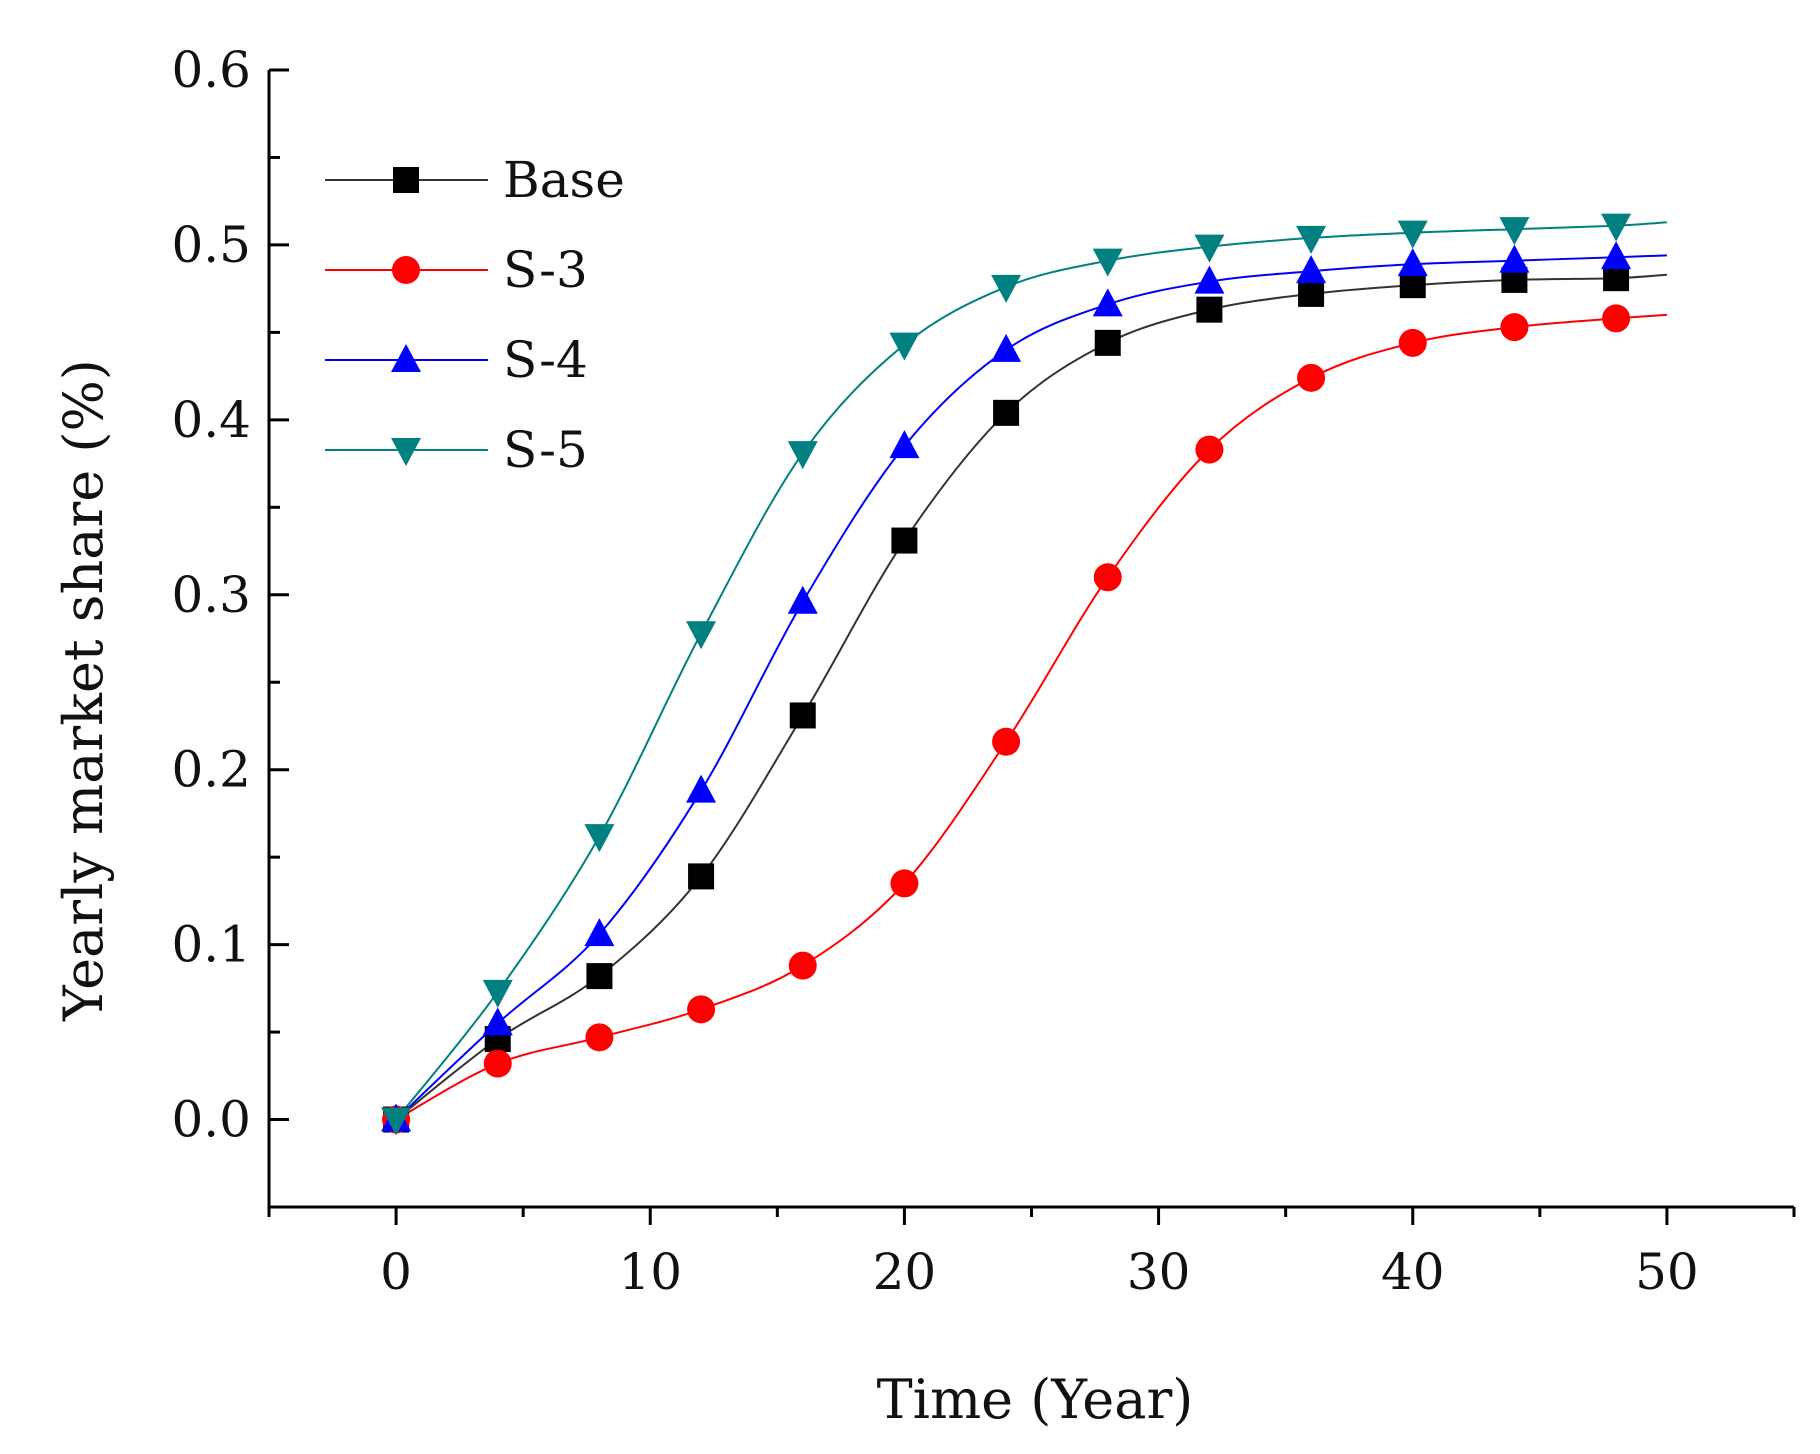 This screenshot has width=1820, height=1454. What do you see at coordinates (1413, 1272) in the screenshot?
I see `x-tick-label: 40` at bounding box center [1413, 1272].